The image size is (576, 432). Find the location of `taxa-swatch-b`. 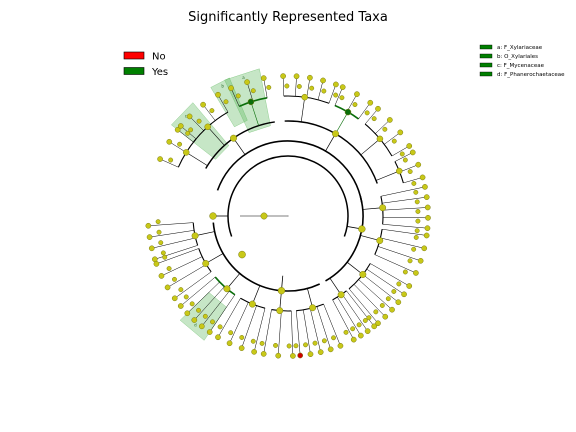

taxa-swatch-b is located at coordinates (486, 56).